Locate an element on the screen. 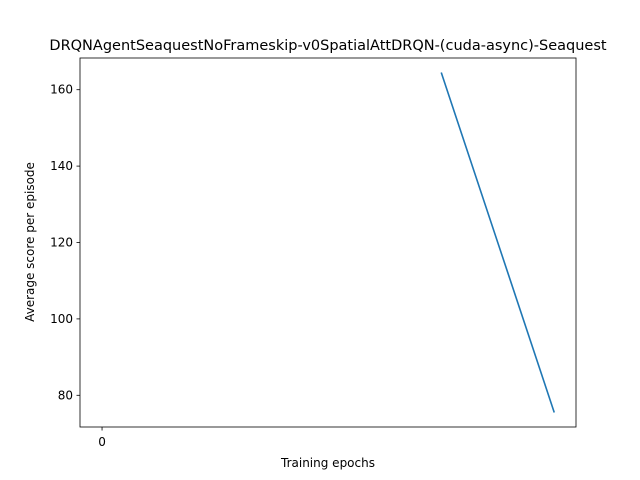 The width and height of the screenshot is (640, 480). y-tick-label: 120 is located at coordinates (61, 243).